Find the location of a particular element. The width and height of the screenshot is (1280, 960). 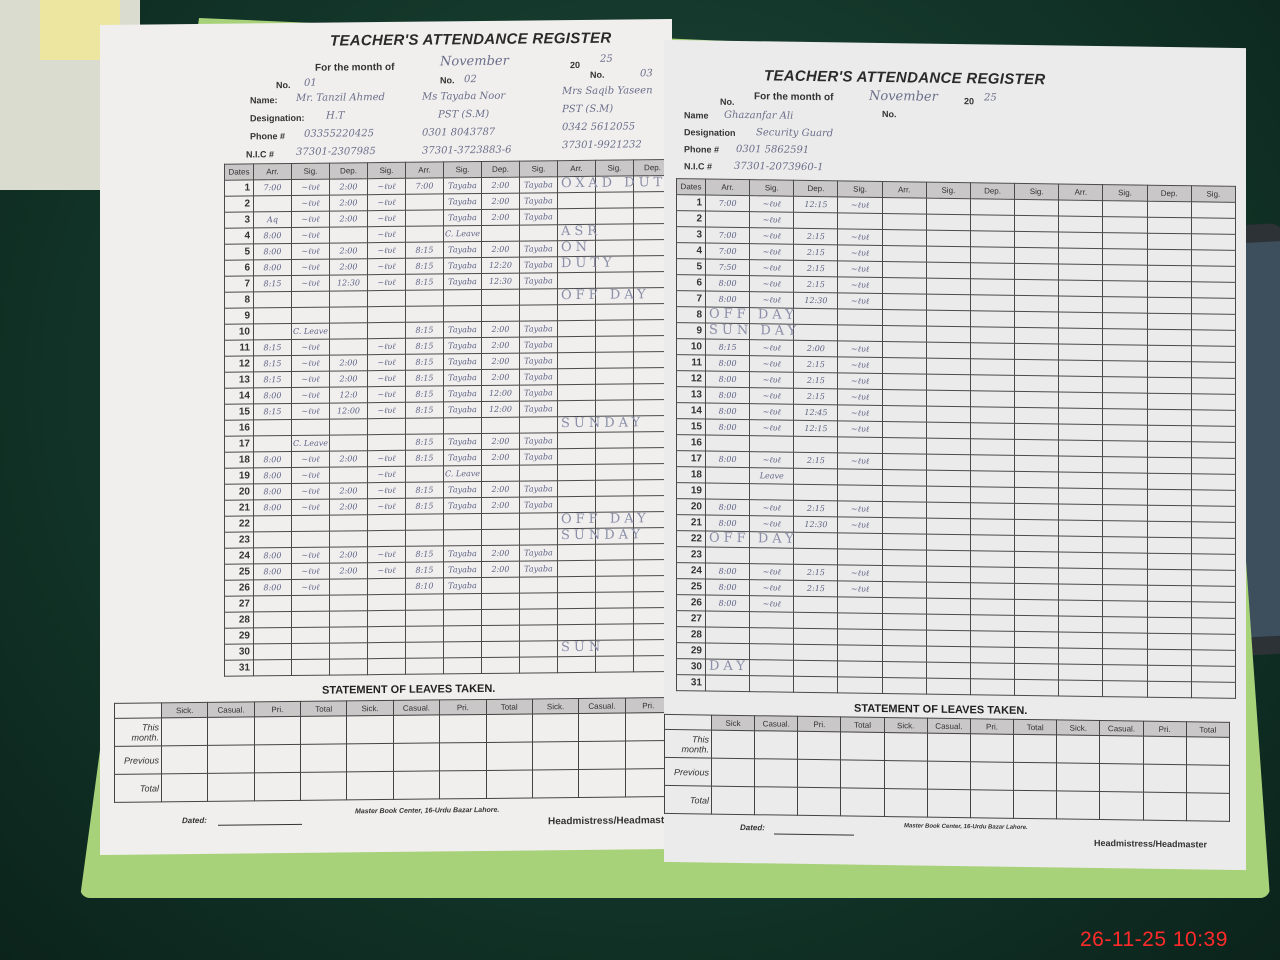

attendance-cell: C. Leave is located at coordinates (310, 443).